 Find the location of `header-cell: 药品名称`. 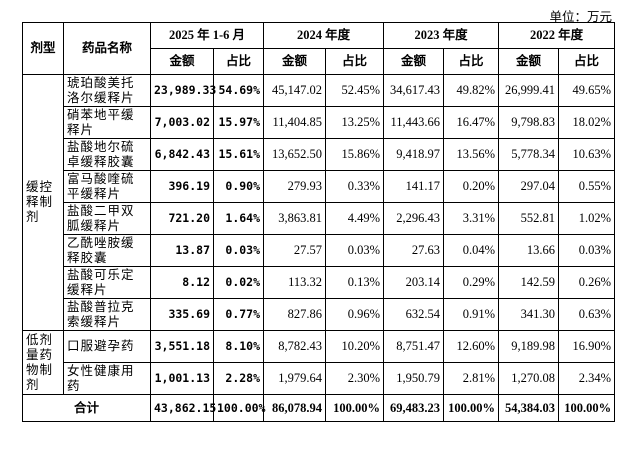

header-cell: 药品名称 is located at coordinates (107, 48).